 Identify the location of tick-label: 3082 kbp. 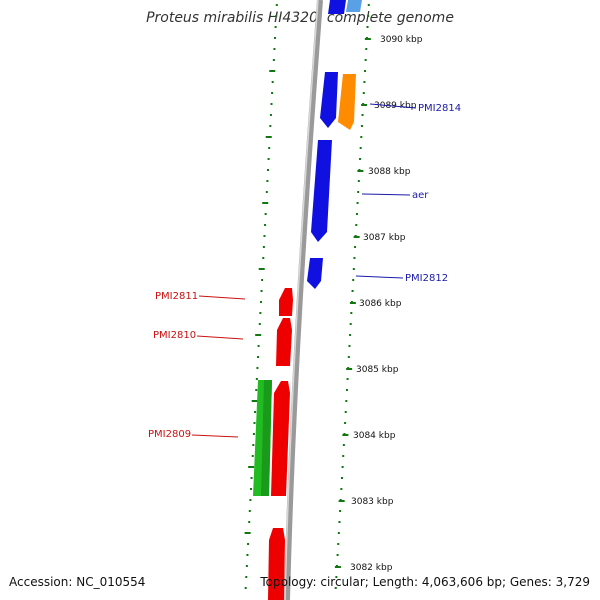
(371, 568).